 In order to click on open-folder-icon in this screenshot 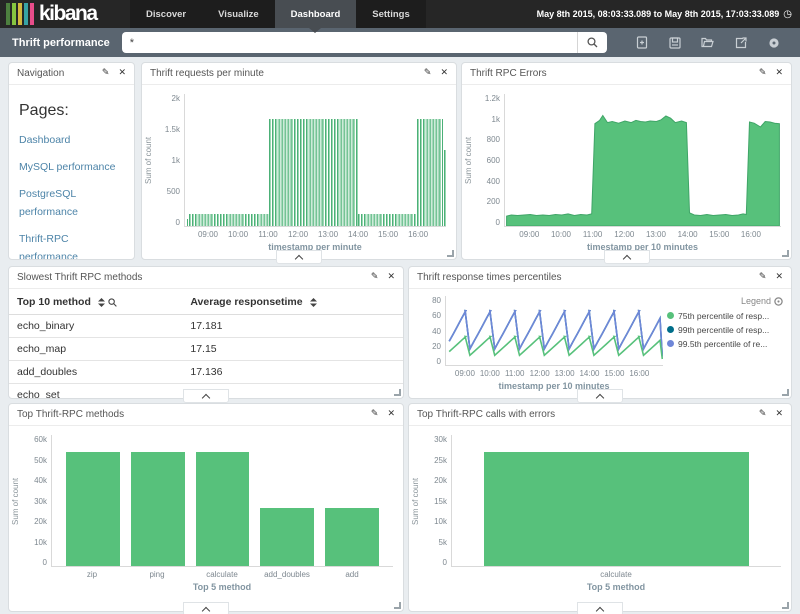, I will do `click(707, 42)`.